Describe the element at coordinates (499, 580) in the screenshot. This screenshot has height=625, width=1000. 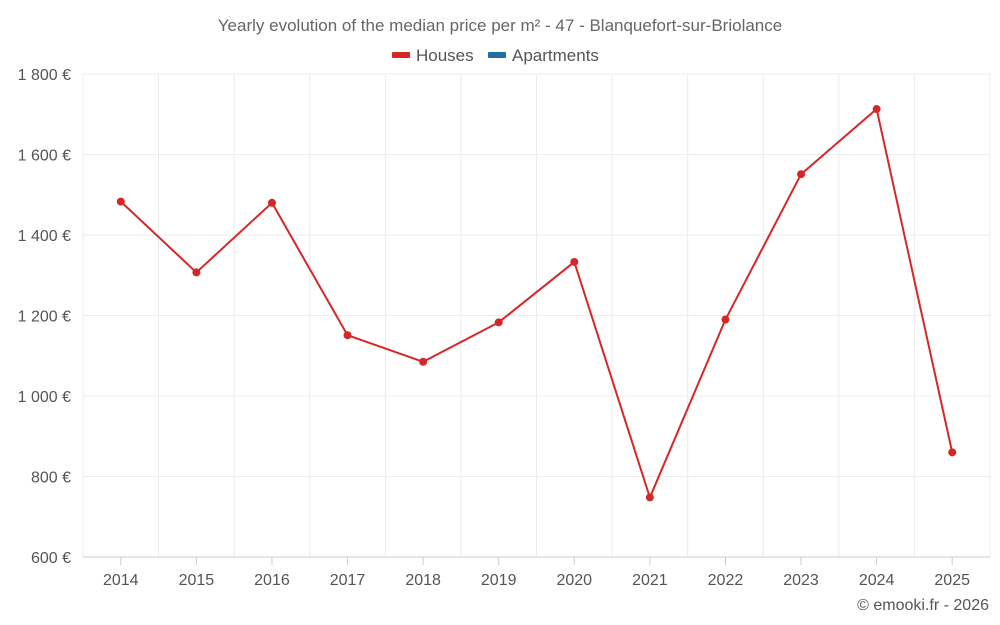
I see `x-tick-label: 2019` at that location.